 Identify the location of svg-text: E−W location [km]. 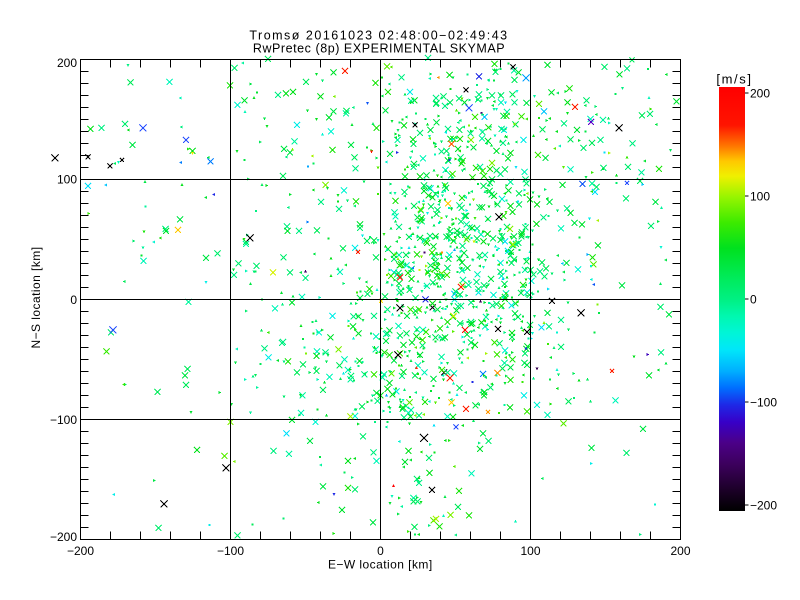
(380, 565).